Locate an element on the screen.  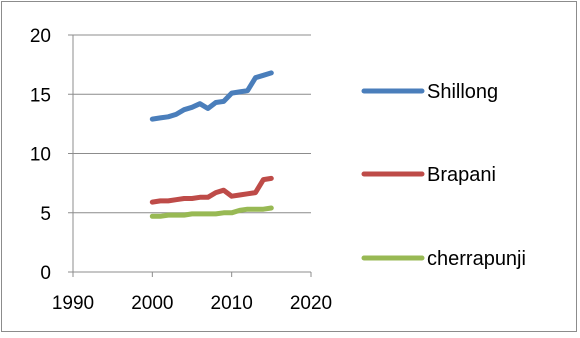
series-line-cherrapunji is located at coordinates (211, 212).